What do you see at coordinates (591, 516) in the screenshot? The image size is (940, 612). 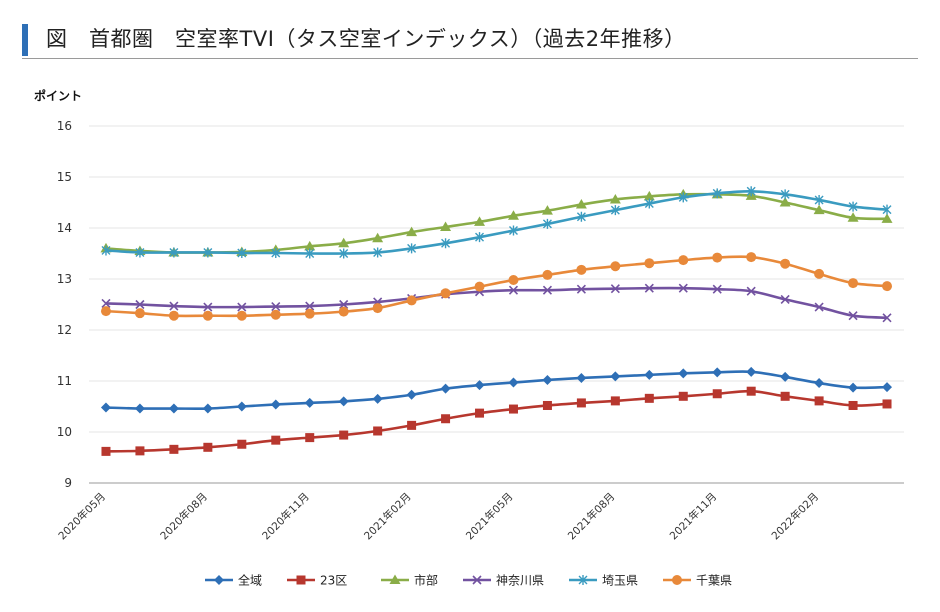 I see `x-tick-label: 2021年08月` at bounding box center [591, 516].